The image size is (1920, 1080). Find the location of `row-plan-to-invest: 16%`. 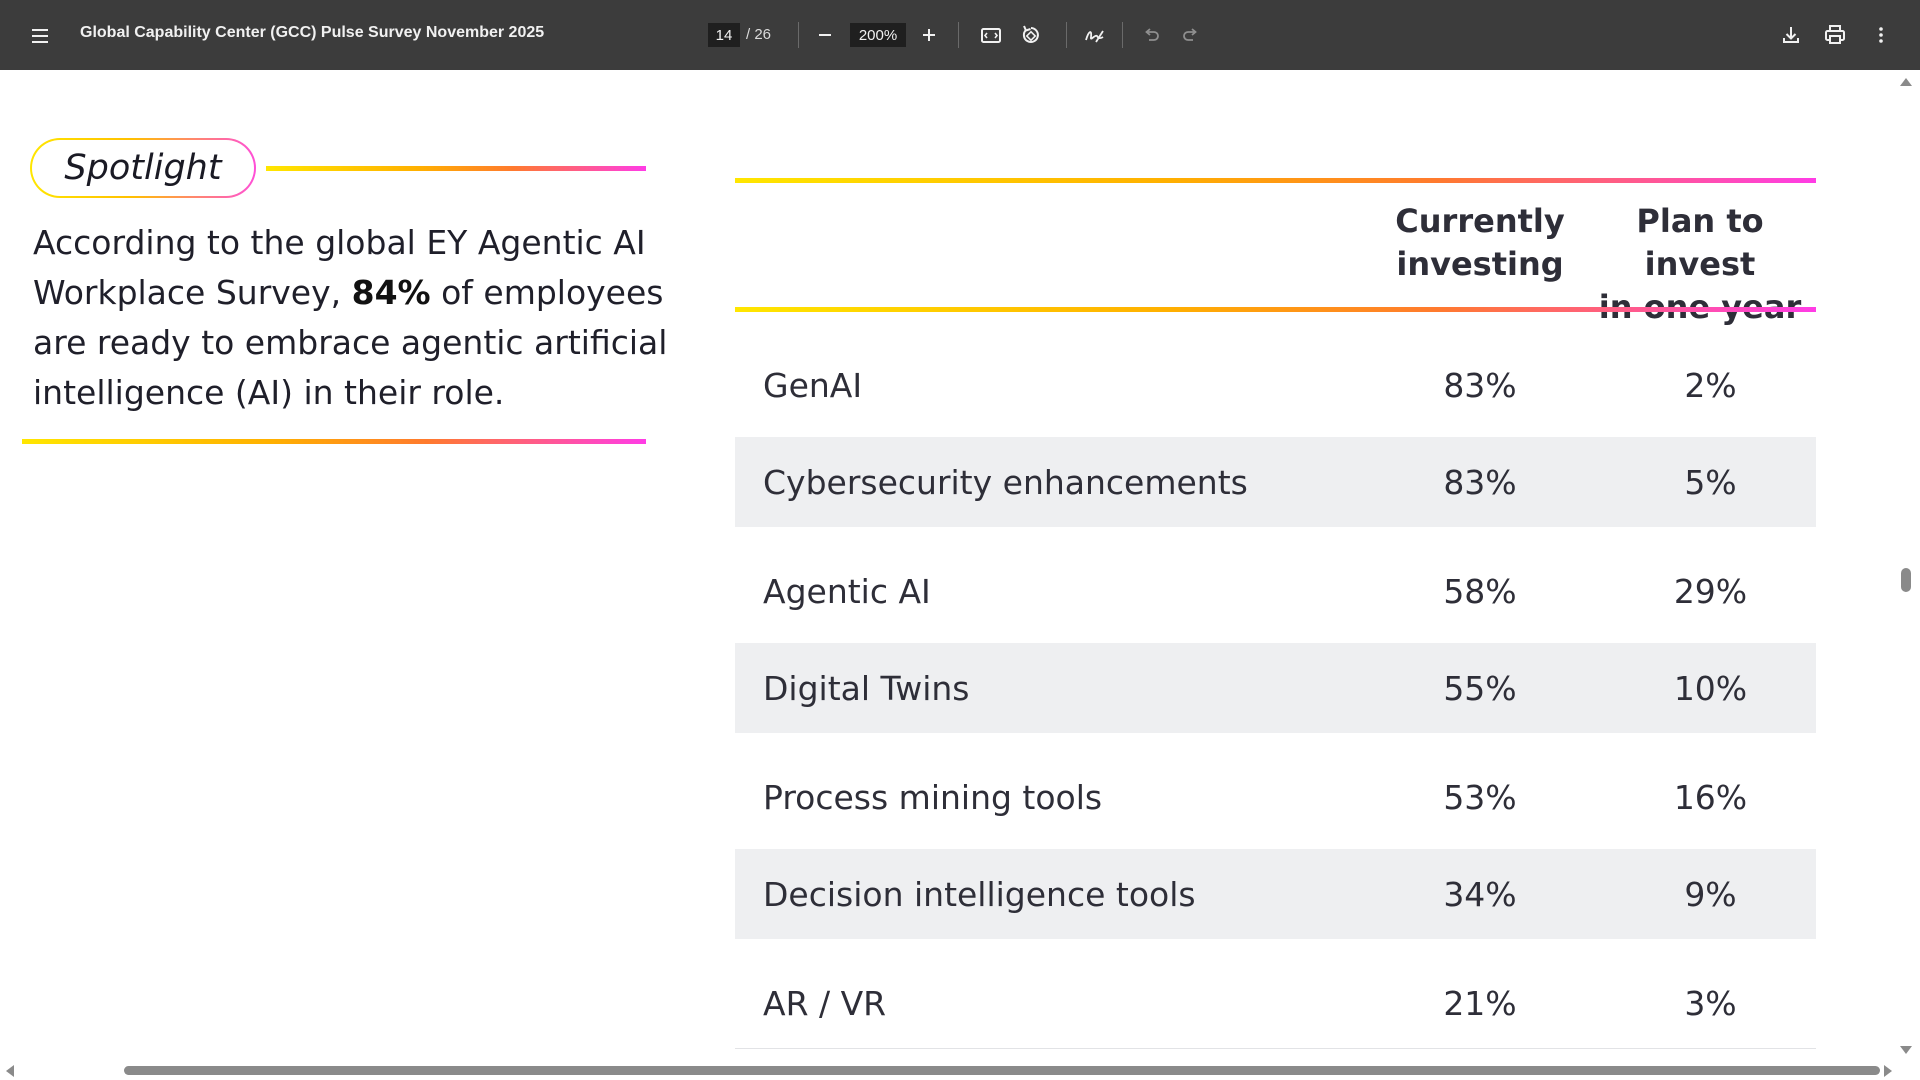

row-plan-to-invest: 16% is located at coordinates (1710, 797).